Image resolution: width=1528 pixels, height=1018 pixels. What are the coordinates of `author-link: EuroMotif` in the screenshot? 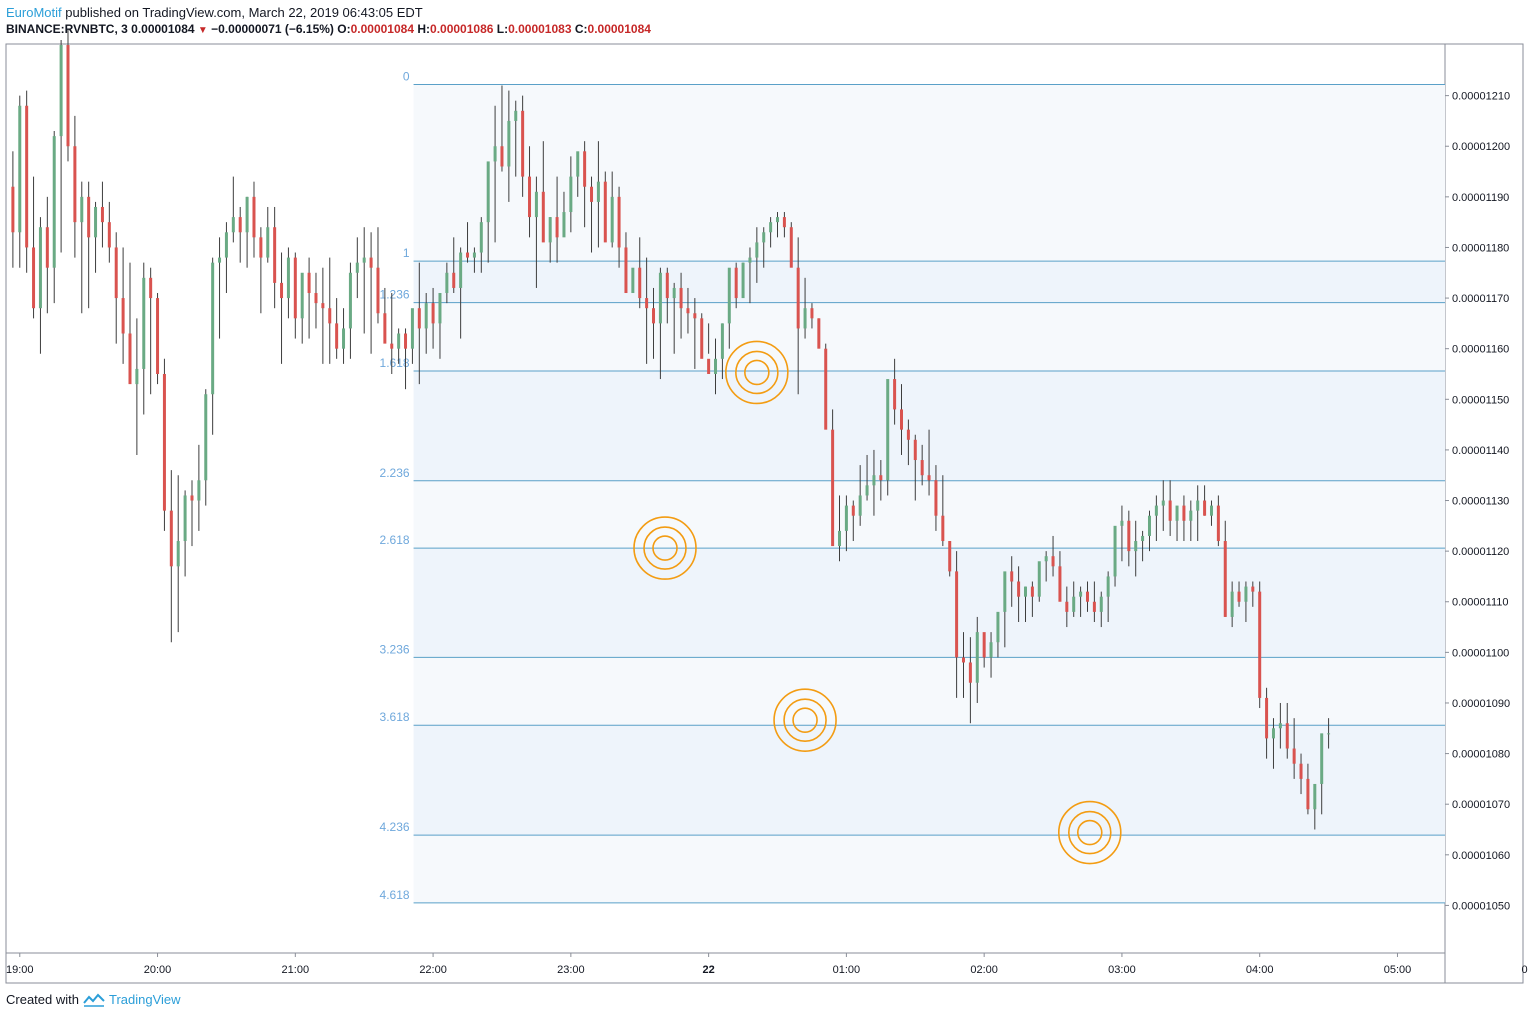 It's located at (34, 12).